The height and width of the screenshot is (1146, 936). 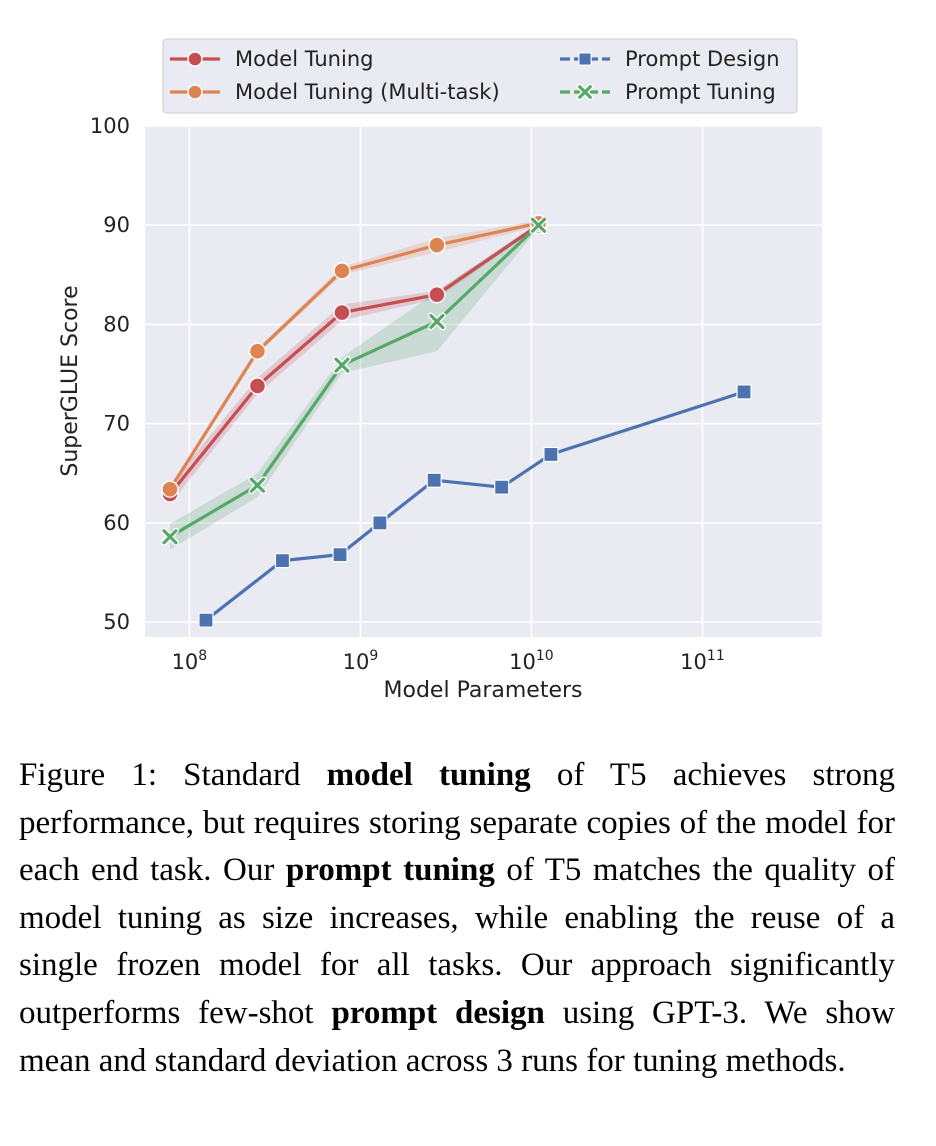 I want to click on legend-entry-1: Model Tuning (Multi-task), so click(x=335, y=92).